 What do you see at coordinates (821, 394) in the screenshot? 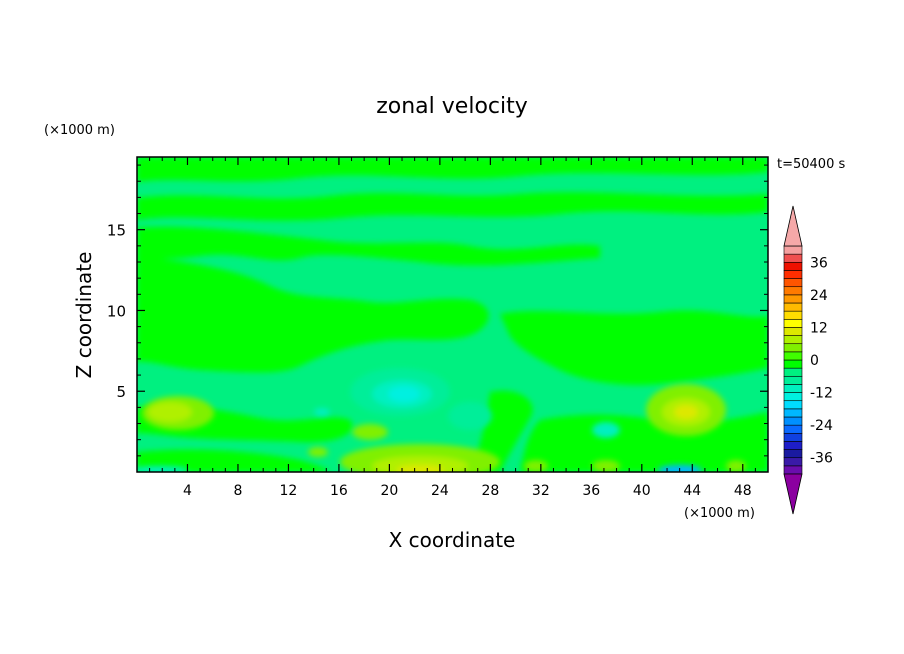
I see `colorbar-tick-label: -12` at bounding box center [821, 394].